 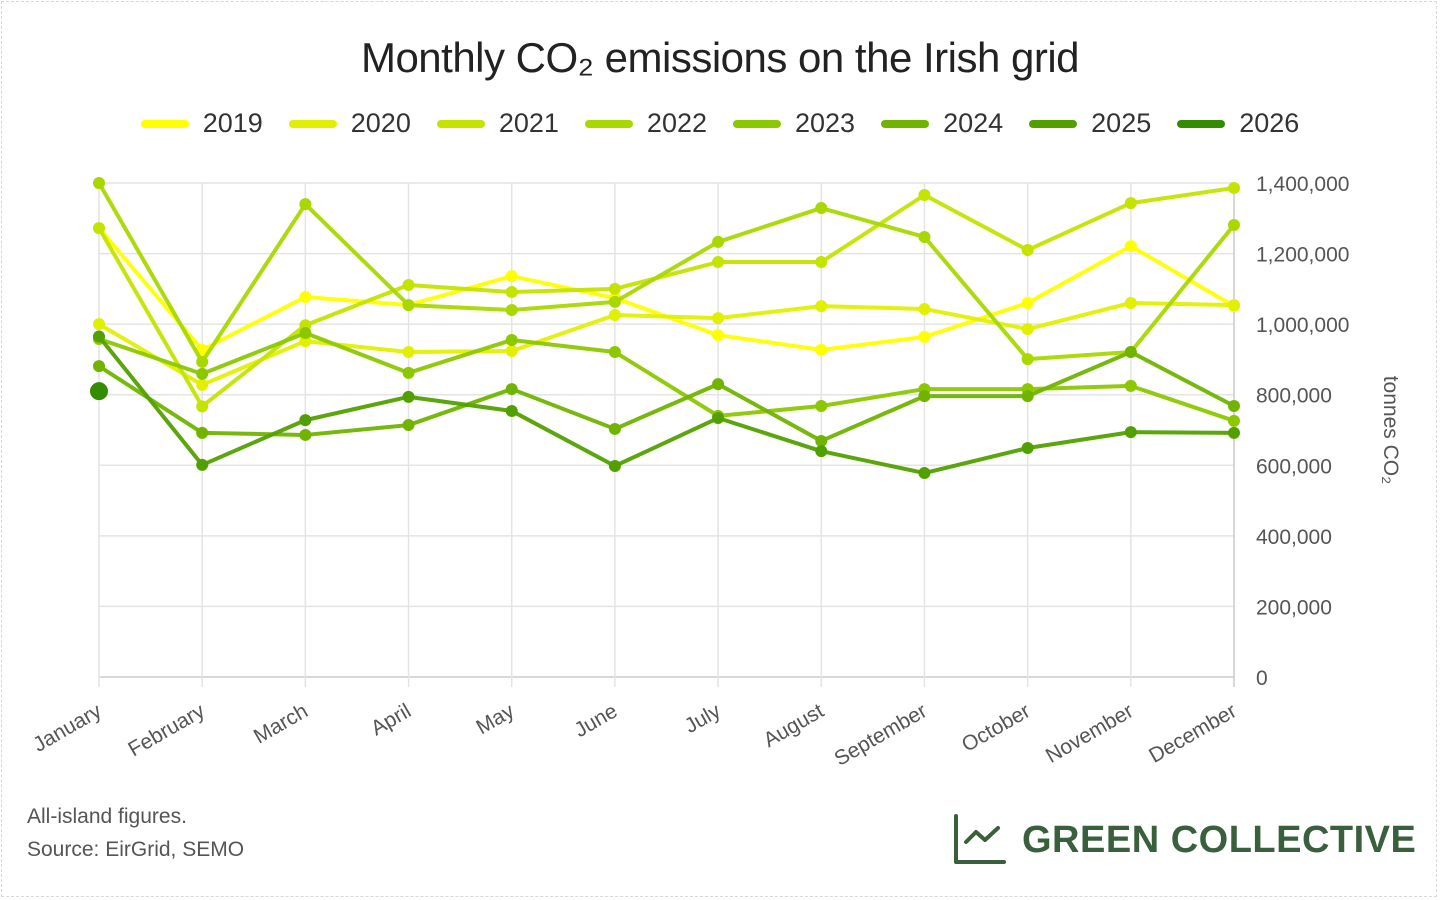 I want to click on series-2025, so click(x=666, y=405).